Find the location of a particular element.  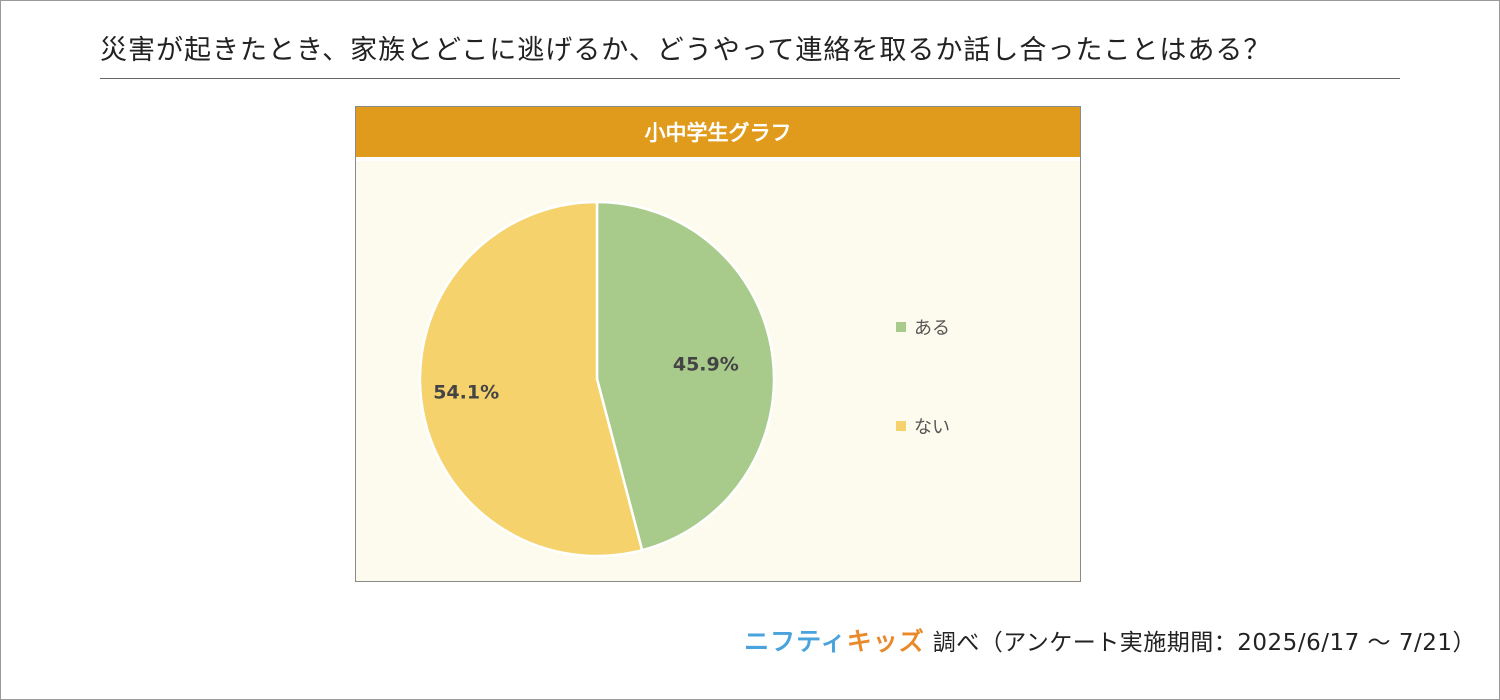

legend-item-aru: ある is located at coordinates (923, 327).